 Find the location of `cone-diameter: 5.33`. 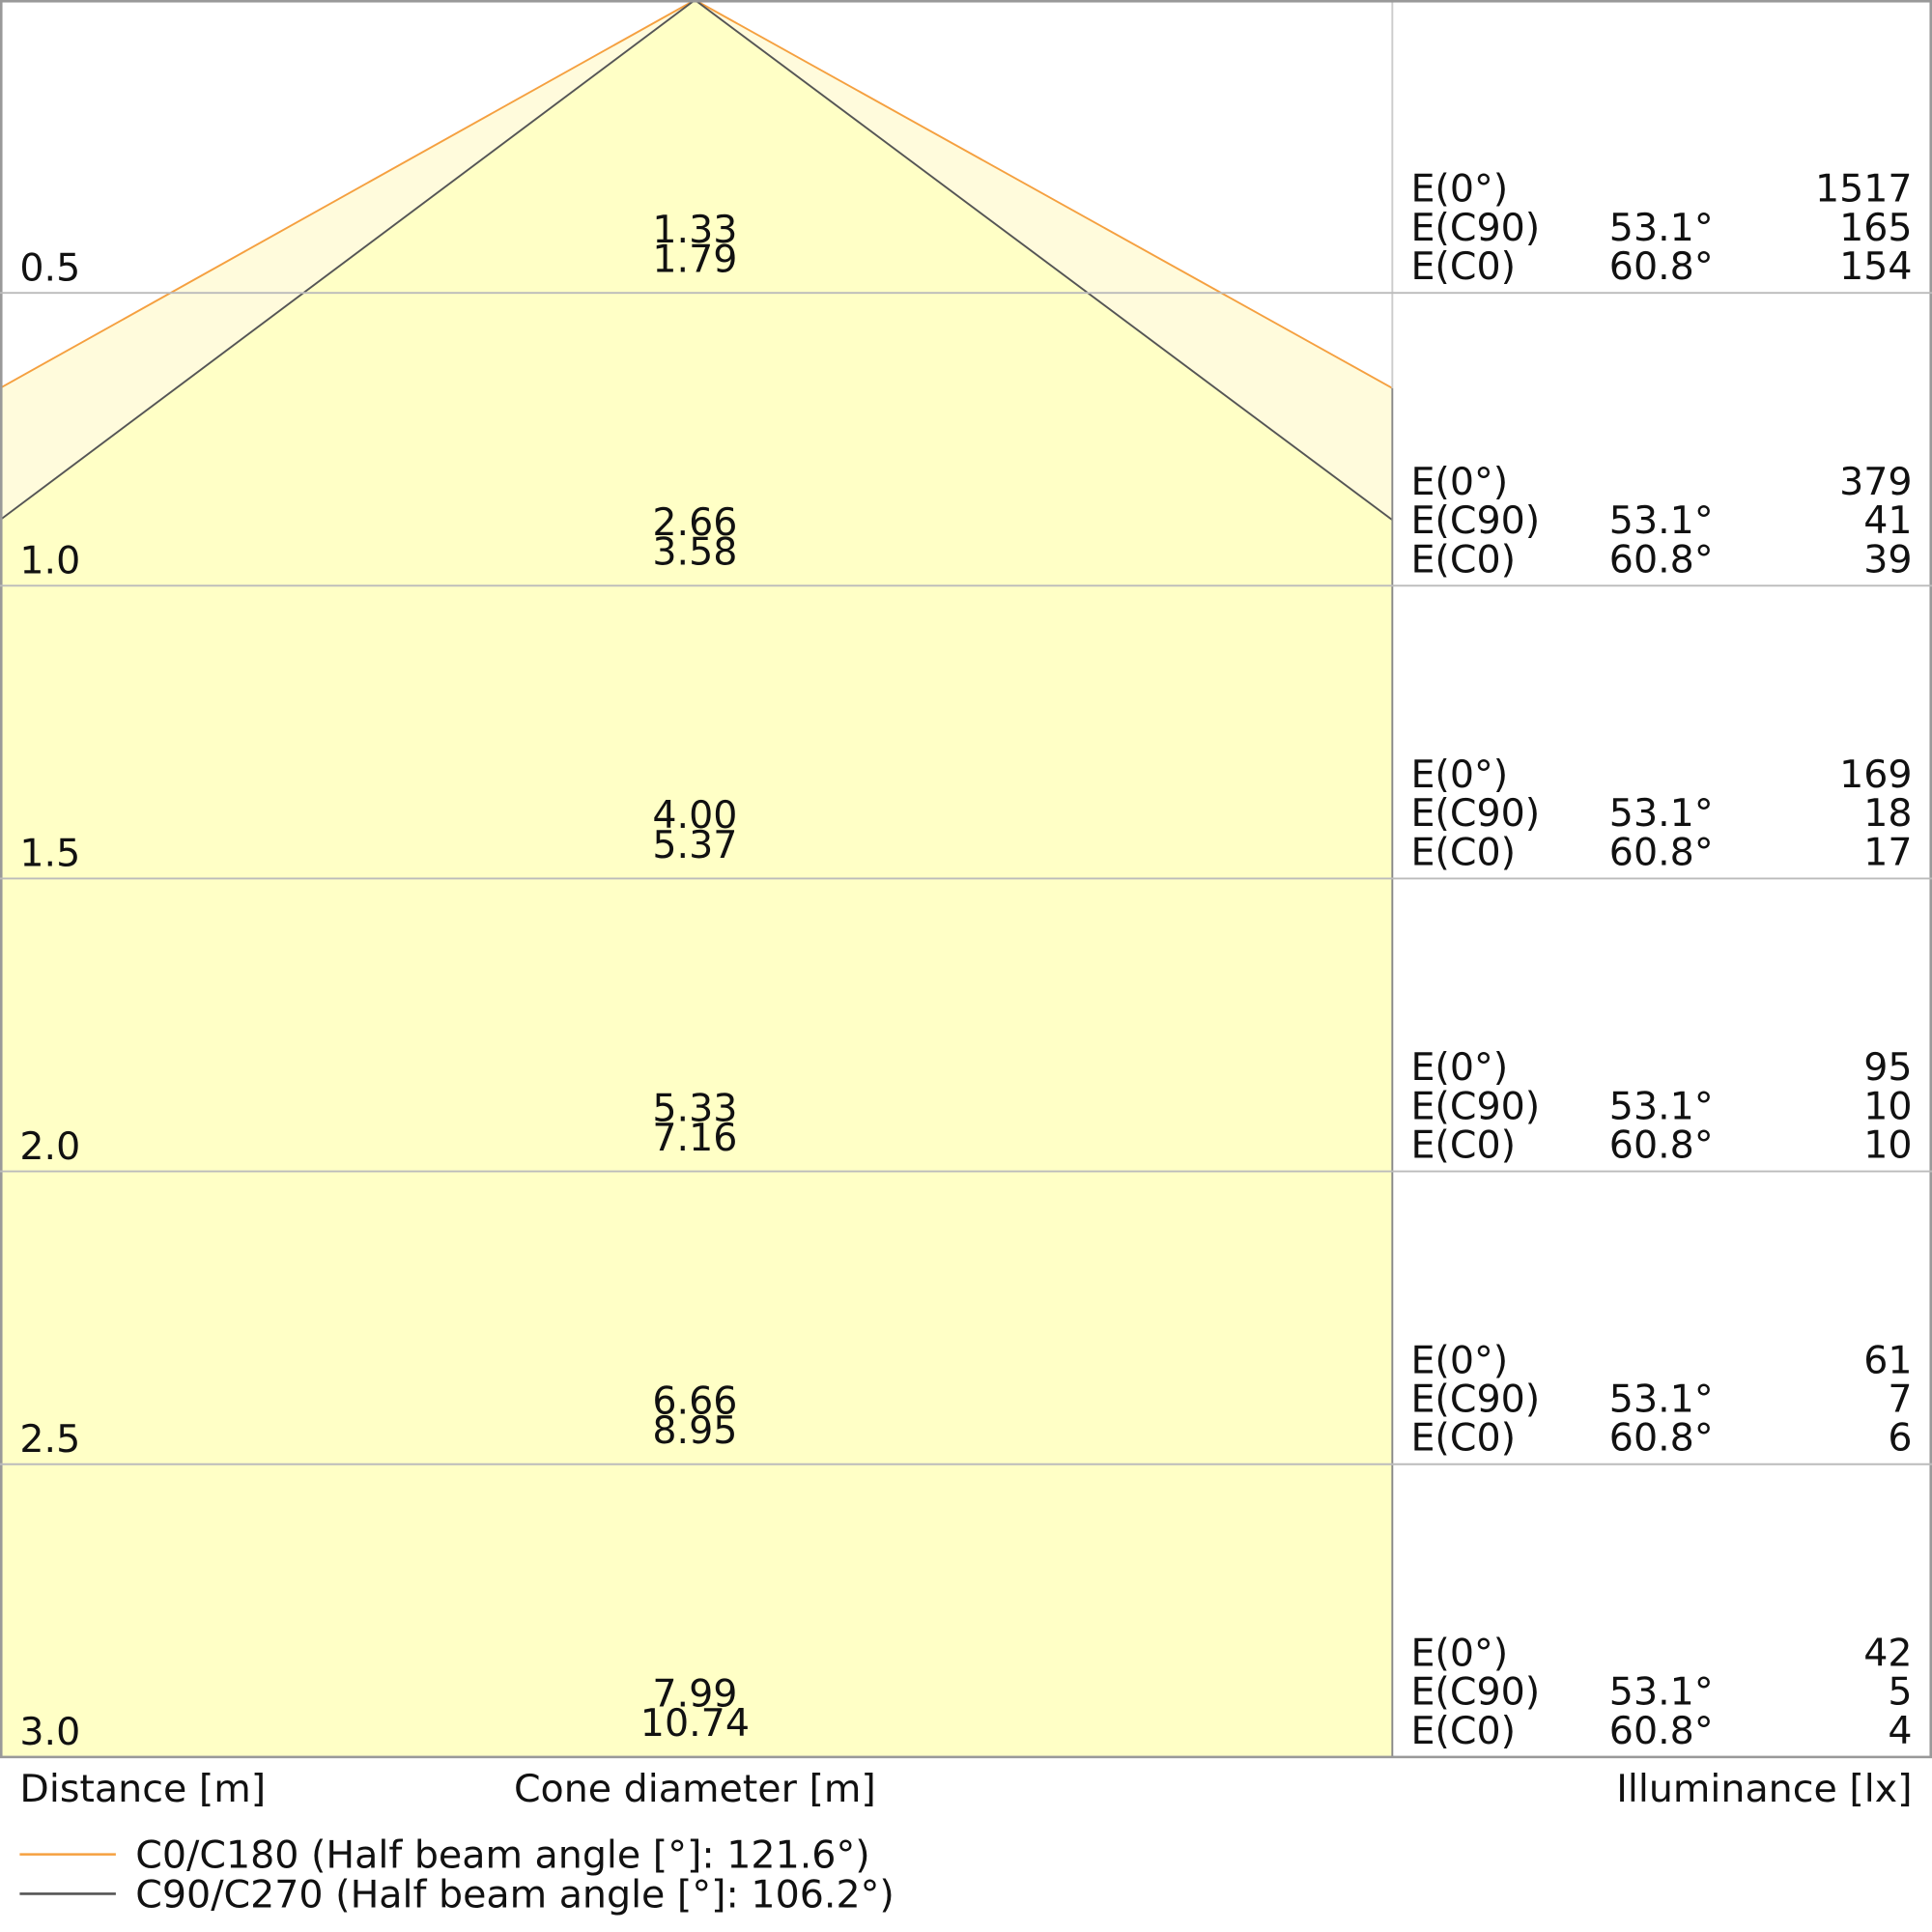

cone-diameter: 5.33 is located at coordinates (694, 1108).